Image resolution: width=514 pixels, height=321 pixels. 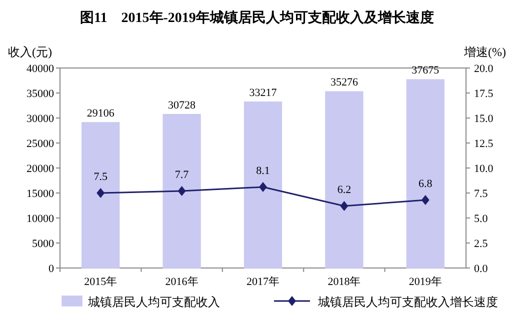 What do you see at coordinates (481, 244) in the screenshot?
I see `y2-tick-label: 2.5` at bounding box center [481, 244].